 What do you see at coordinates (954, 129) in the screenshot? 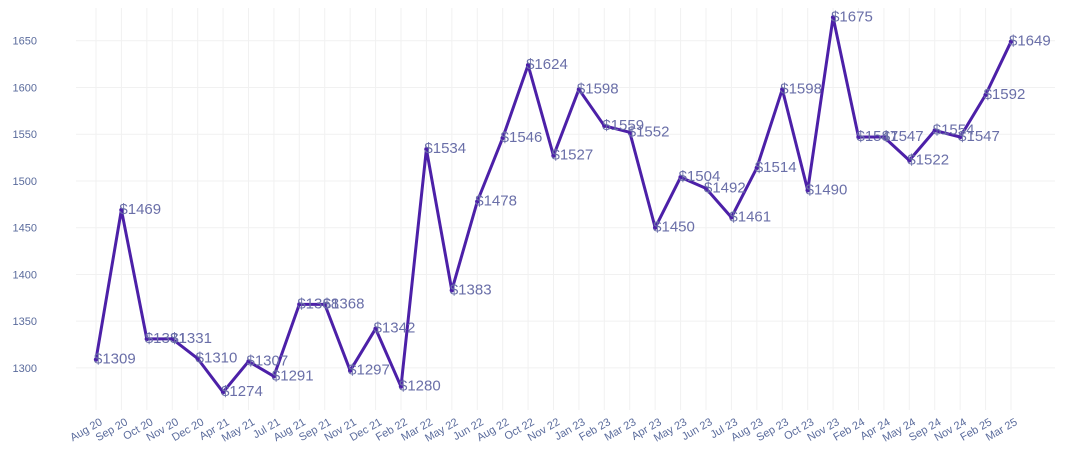
I see `data-label: $1554` at bounding box center [954, 129].